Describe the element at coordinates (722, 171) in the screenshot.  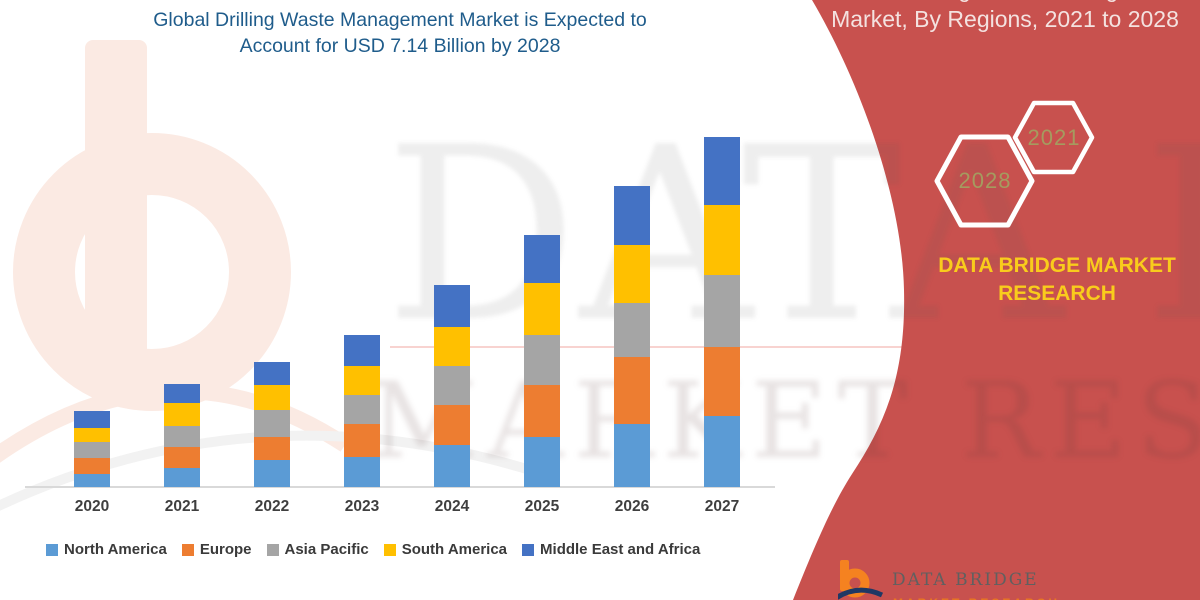
I see `bar-segment-2027-middle-east-and-africa` at that location.